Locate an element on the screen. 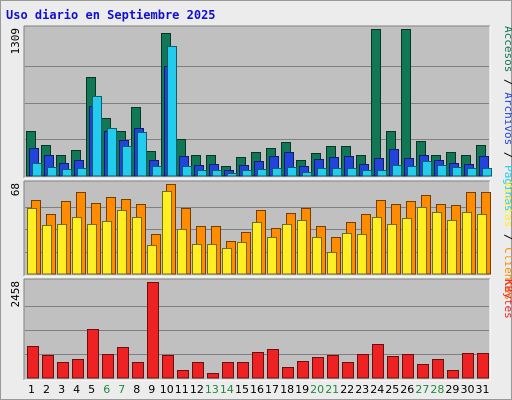 This screenshot has height=400, width=512. legend-entry-1-3: Archivos is located at coordinates (507, 118).